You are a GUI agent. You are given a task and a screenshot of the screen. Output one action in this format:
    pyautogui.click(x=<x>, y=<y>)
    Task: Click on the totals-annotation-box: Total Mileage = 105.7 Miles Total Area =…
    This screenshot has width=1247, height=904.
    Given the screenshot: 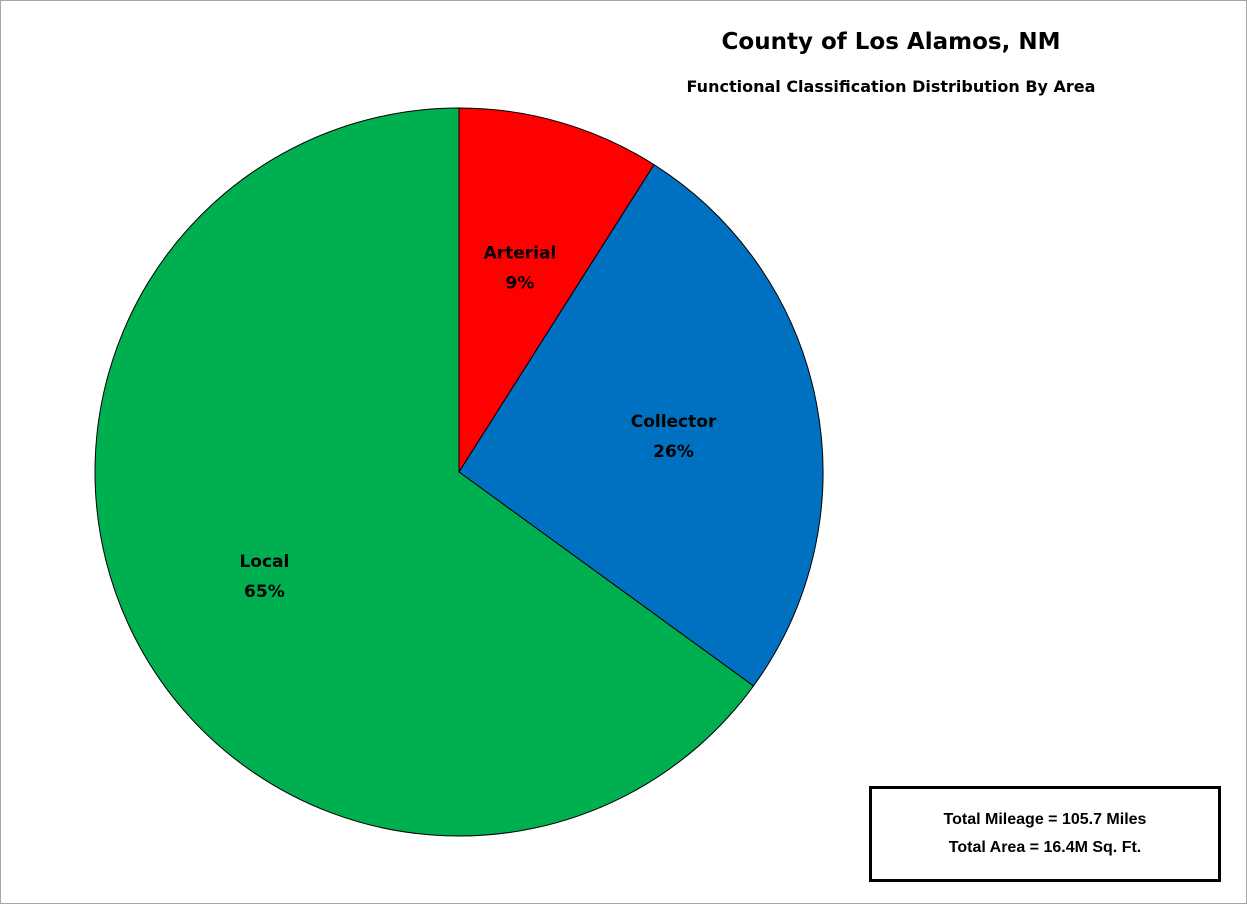 What is the action you would take?
    pyautogui.click(x=1045, y=834)
    